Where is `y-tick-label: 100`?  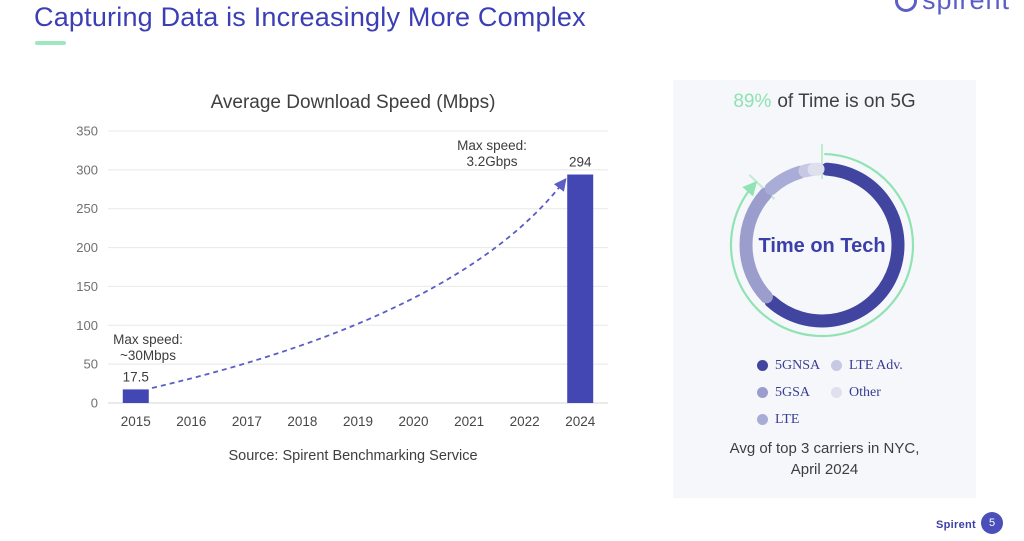
y-tick-label: 100 is located at coordinates (87, 325).